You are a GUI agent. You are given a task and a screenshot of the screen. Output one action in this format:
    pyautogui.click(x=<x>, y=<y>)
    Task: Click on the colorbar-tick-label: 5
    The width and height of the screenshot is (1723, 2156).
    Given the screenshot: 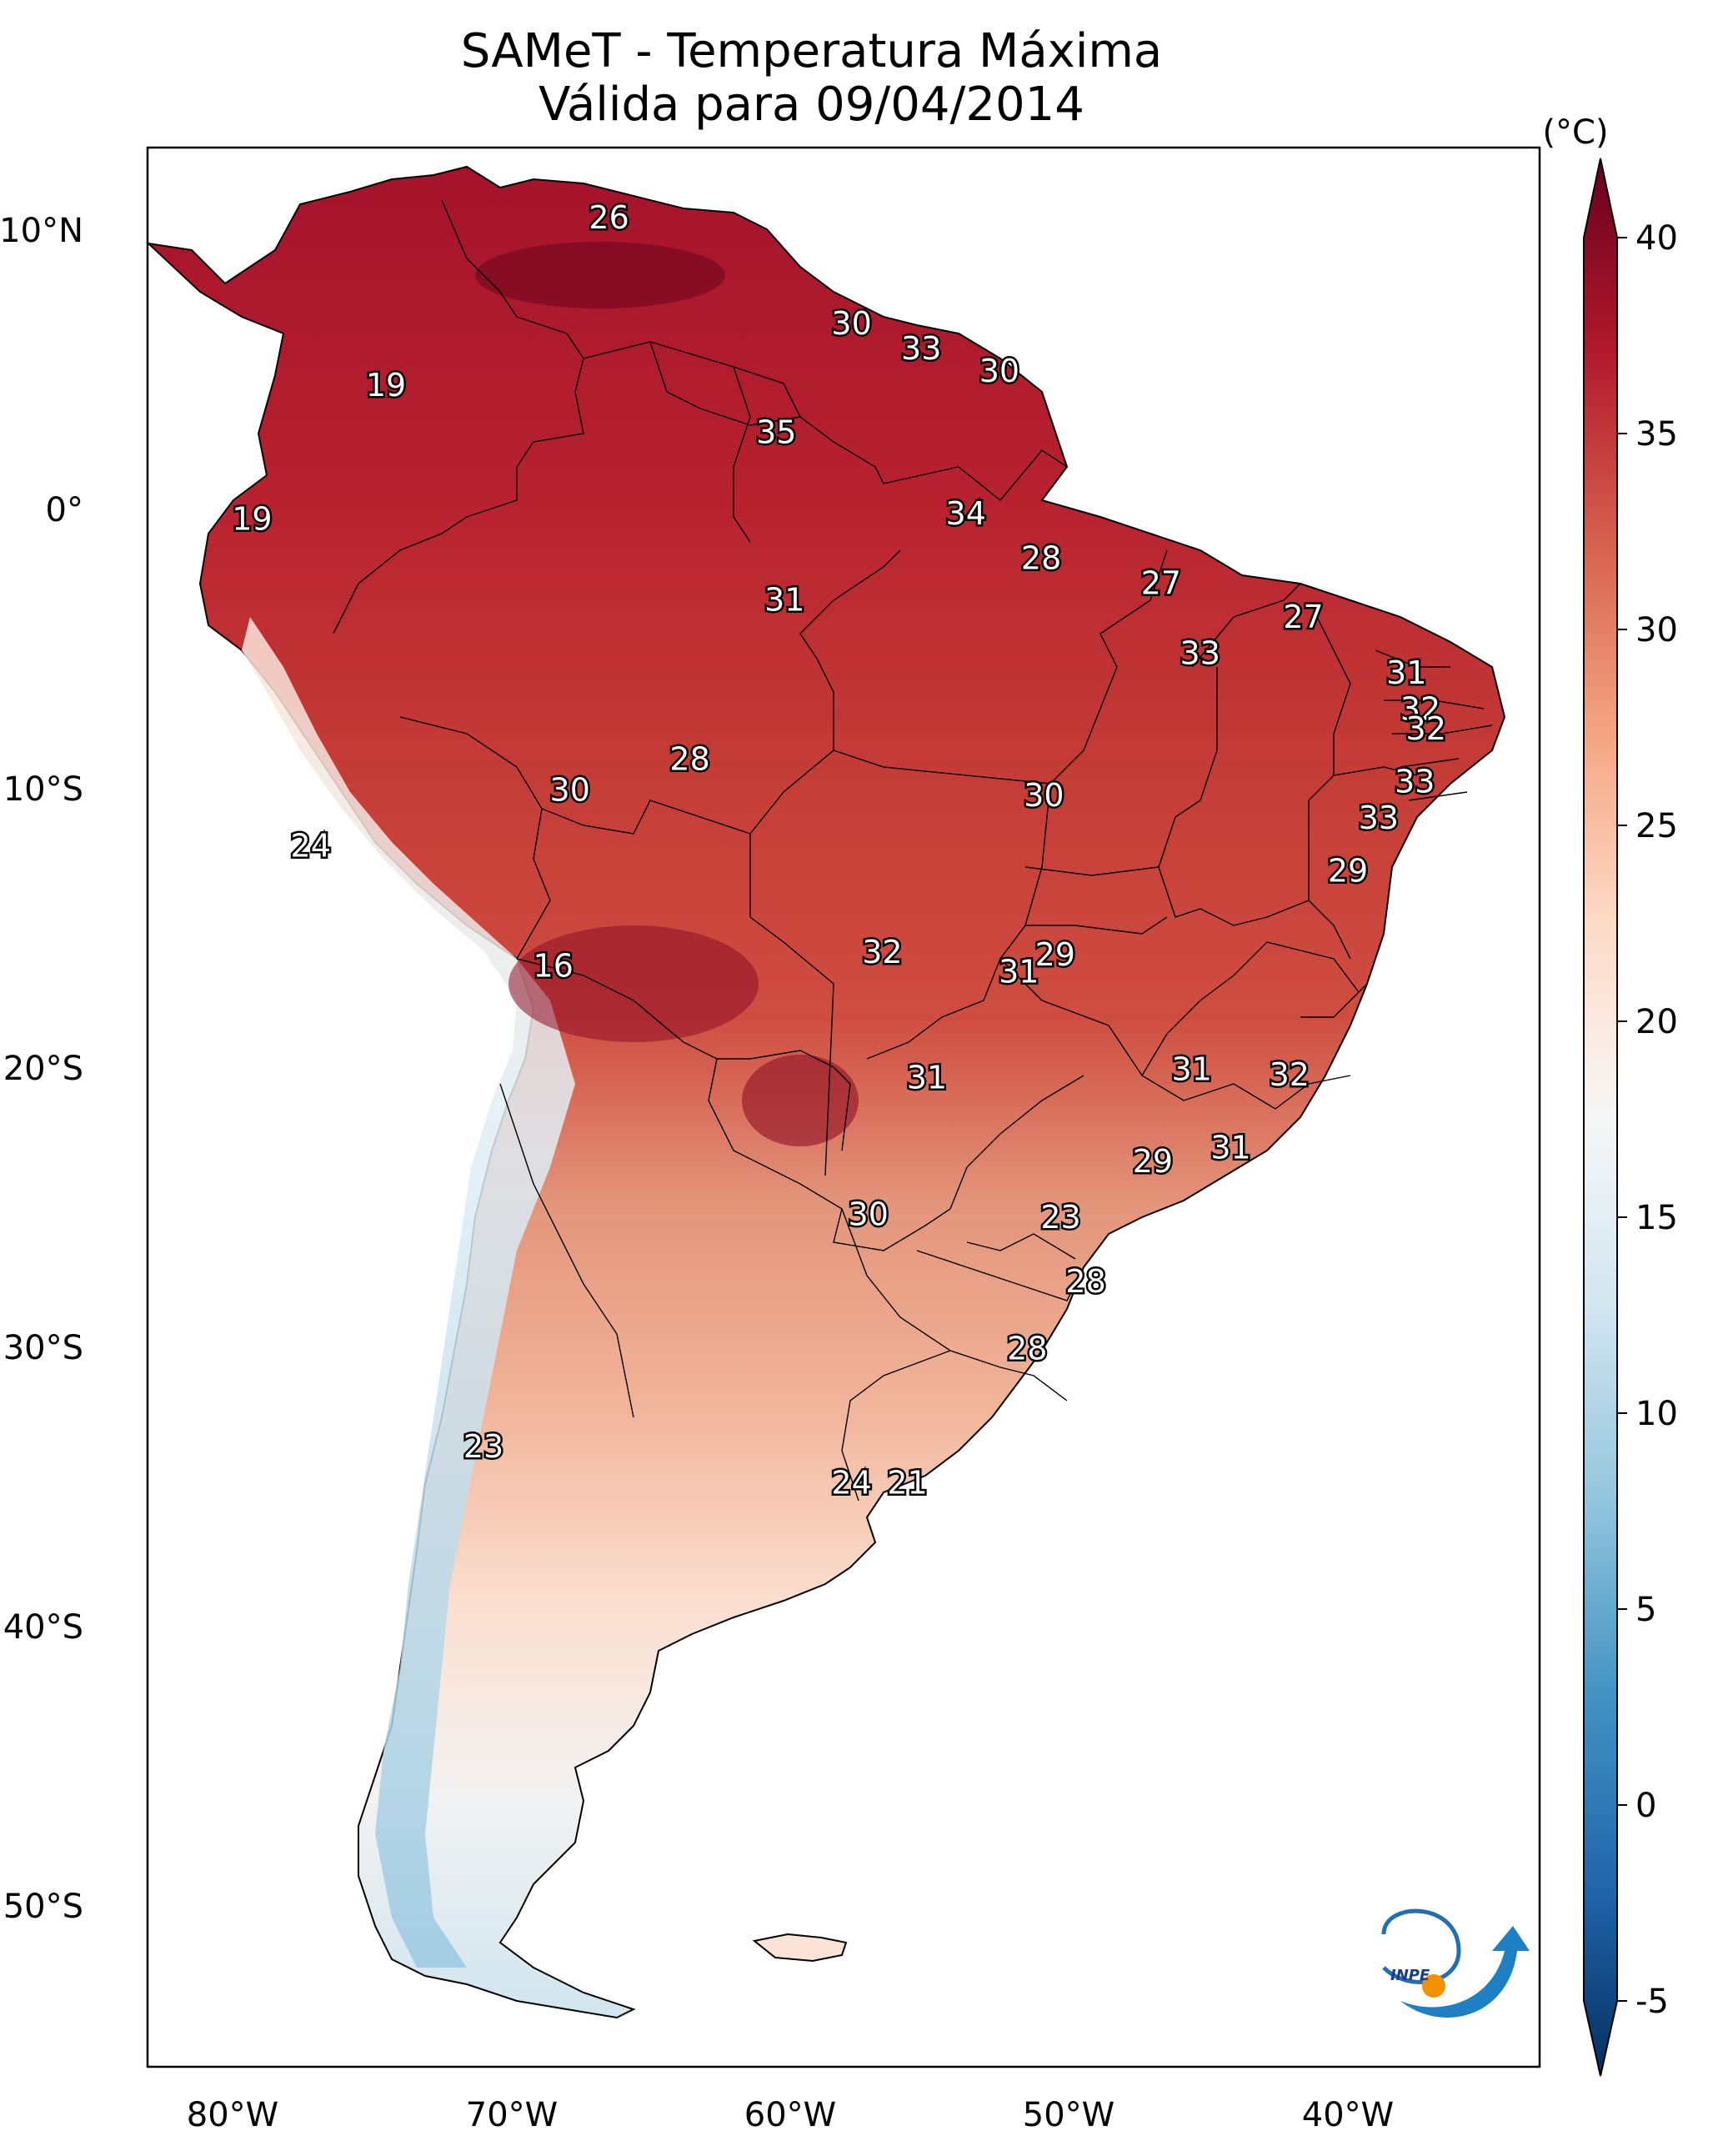 What is the action you would take?
    pyautogui.click(x=1645, y=1610)
    